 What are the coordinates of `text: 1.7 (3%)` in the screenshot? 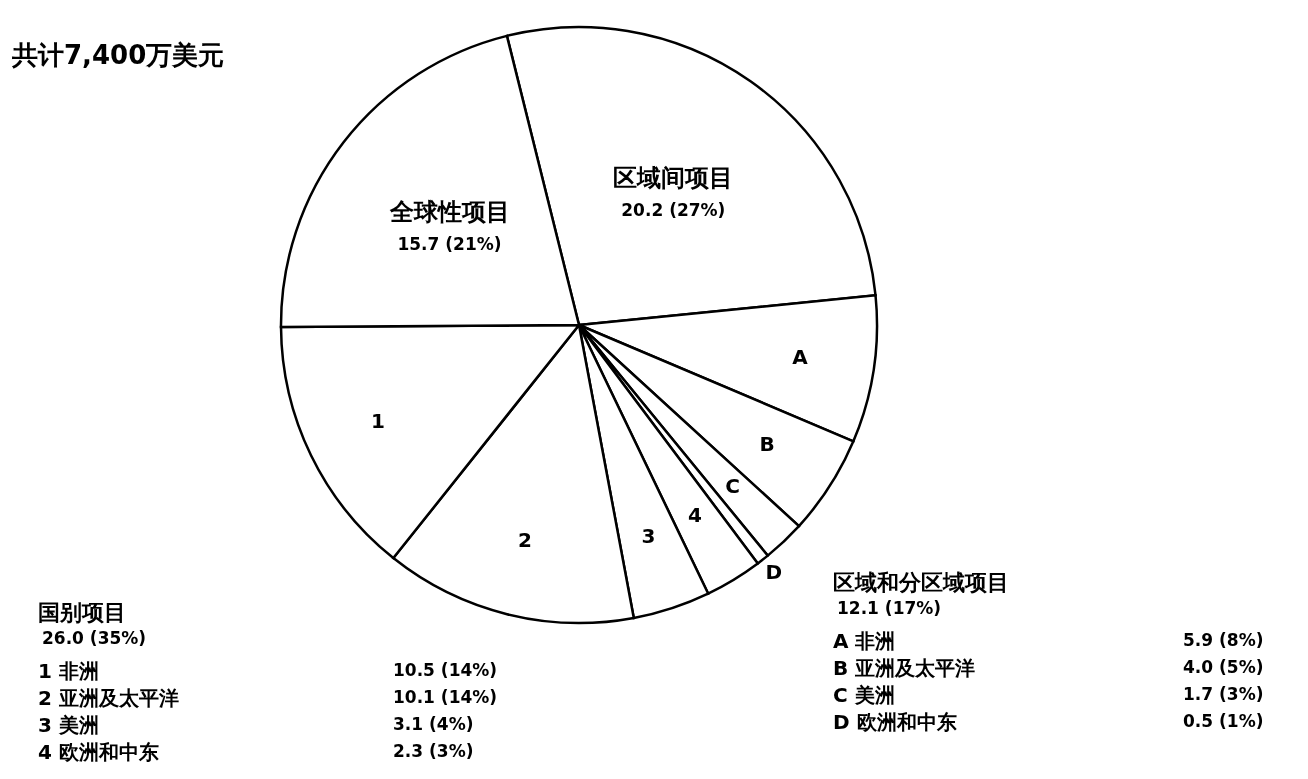 It's located at (1223, 694).